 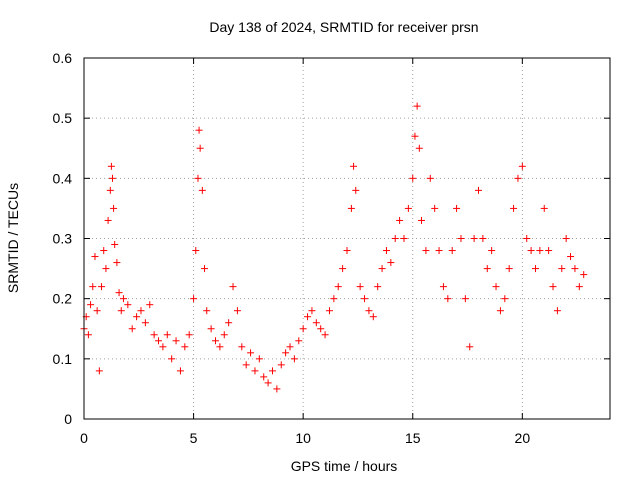 What do you see at coordinates (63, 178) in the screenshot?
I see `y-tick-label: 0.4` at bounding box center [63, 178].